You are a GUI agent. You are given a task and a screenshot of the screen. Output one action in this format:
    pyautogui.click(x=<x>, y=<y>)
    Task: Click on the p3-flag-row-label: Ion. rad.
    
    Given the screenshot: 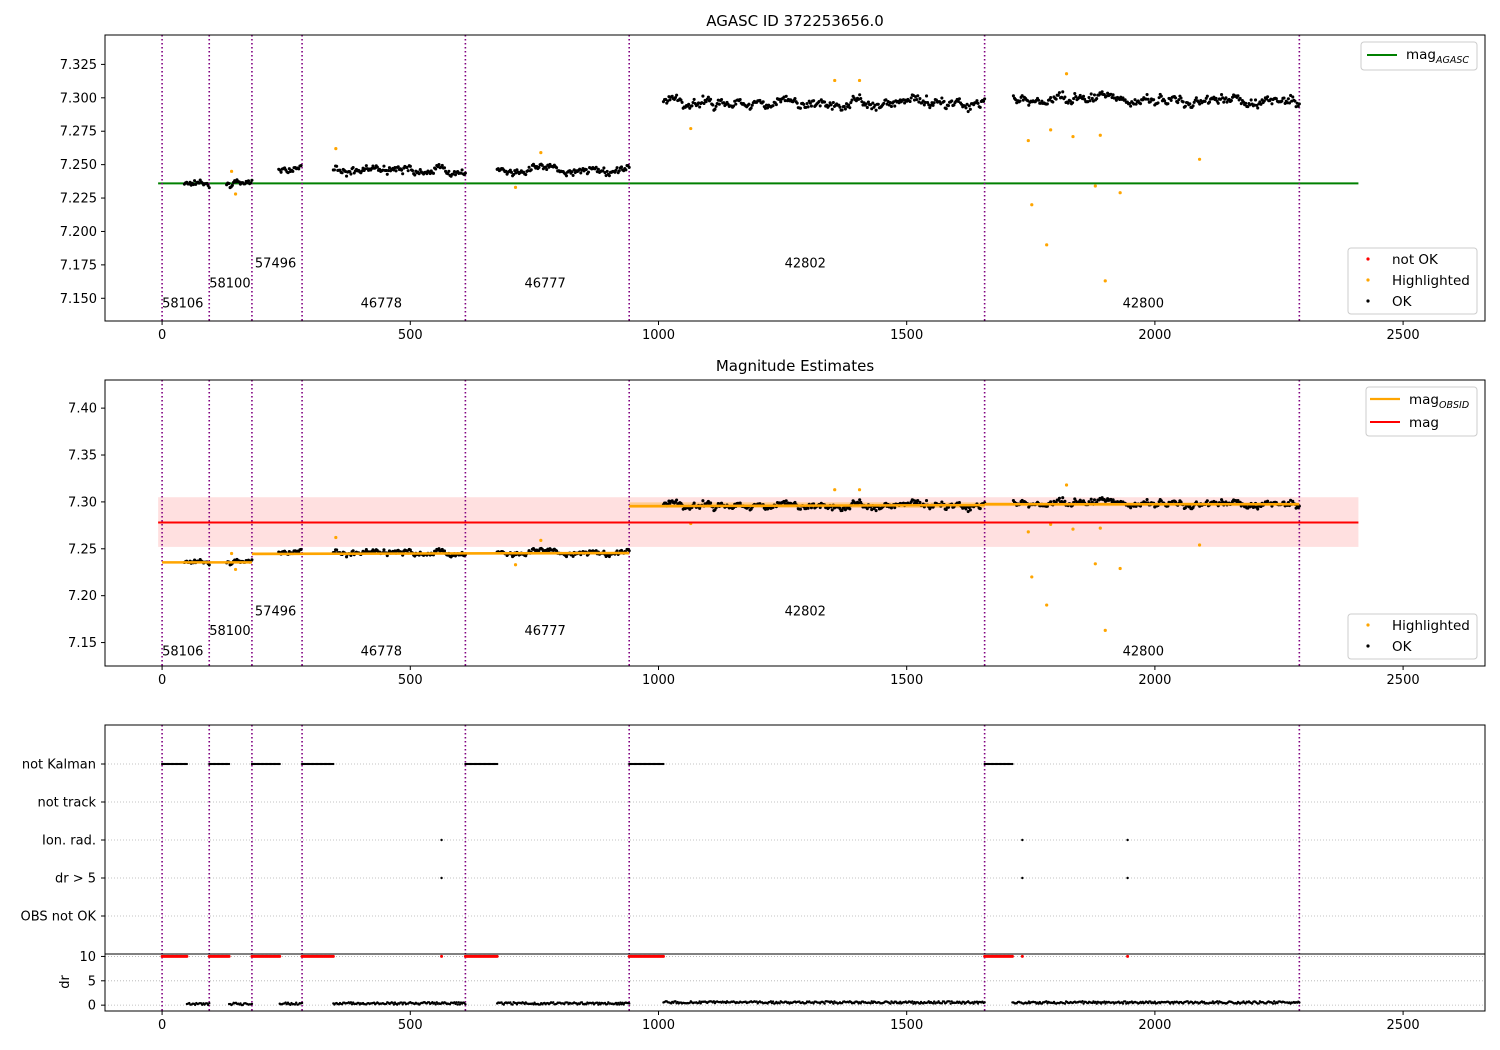 What is the action you would take?
    pyautogui.click(x=69, y=841)
    